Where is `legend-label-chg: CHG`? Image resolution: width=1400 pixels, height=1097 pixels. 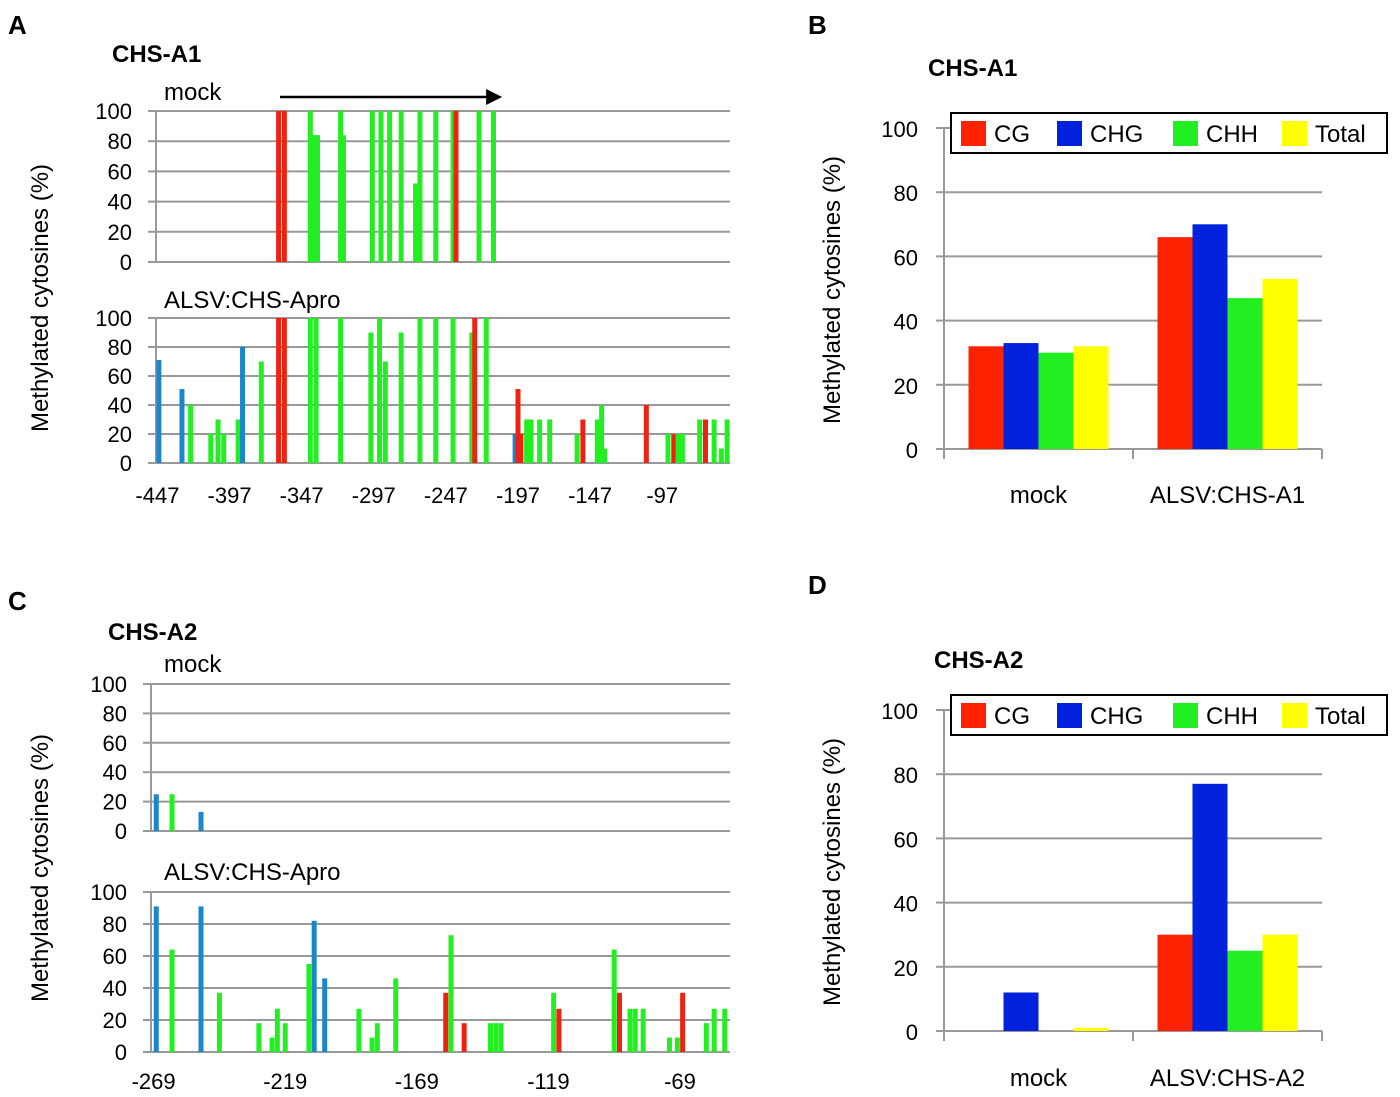
legend-label-chg: CHG is located at coordinates (1116, 134).